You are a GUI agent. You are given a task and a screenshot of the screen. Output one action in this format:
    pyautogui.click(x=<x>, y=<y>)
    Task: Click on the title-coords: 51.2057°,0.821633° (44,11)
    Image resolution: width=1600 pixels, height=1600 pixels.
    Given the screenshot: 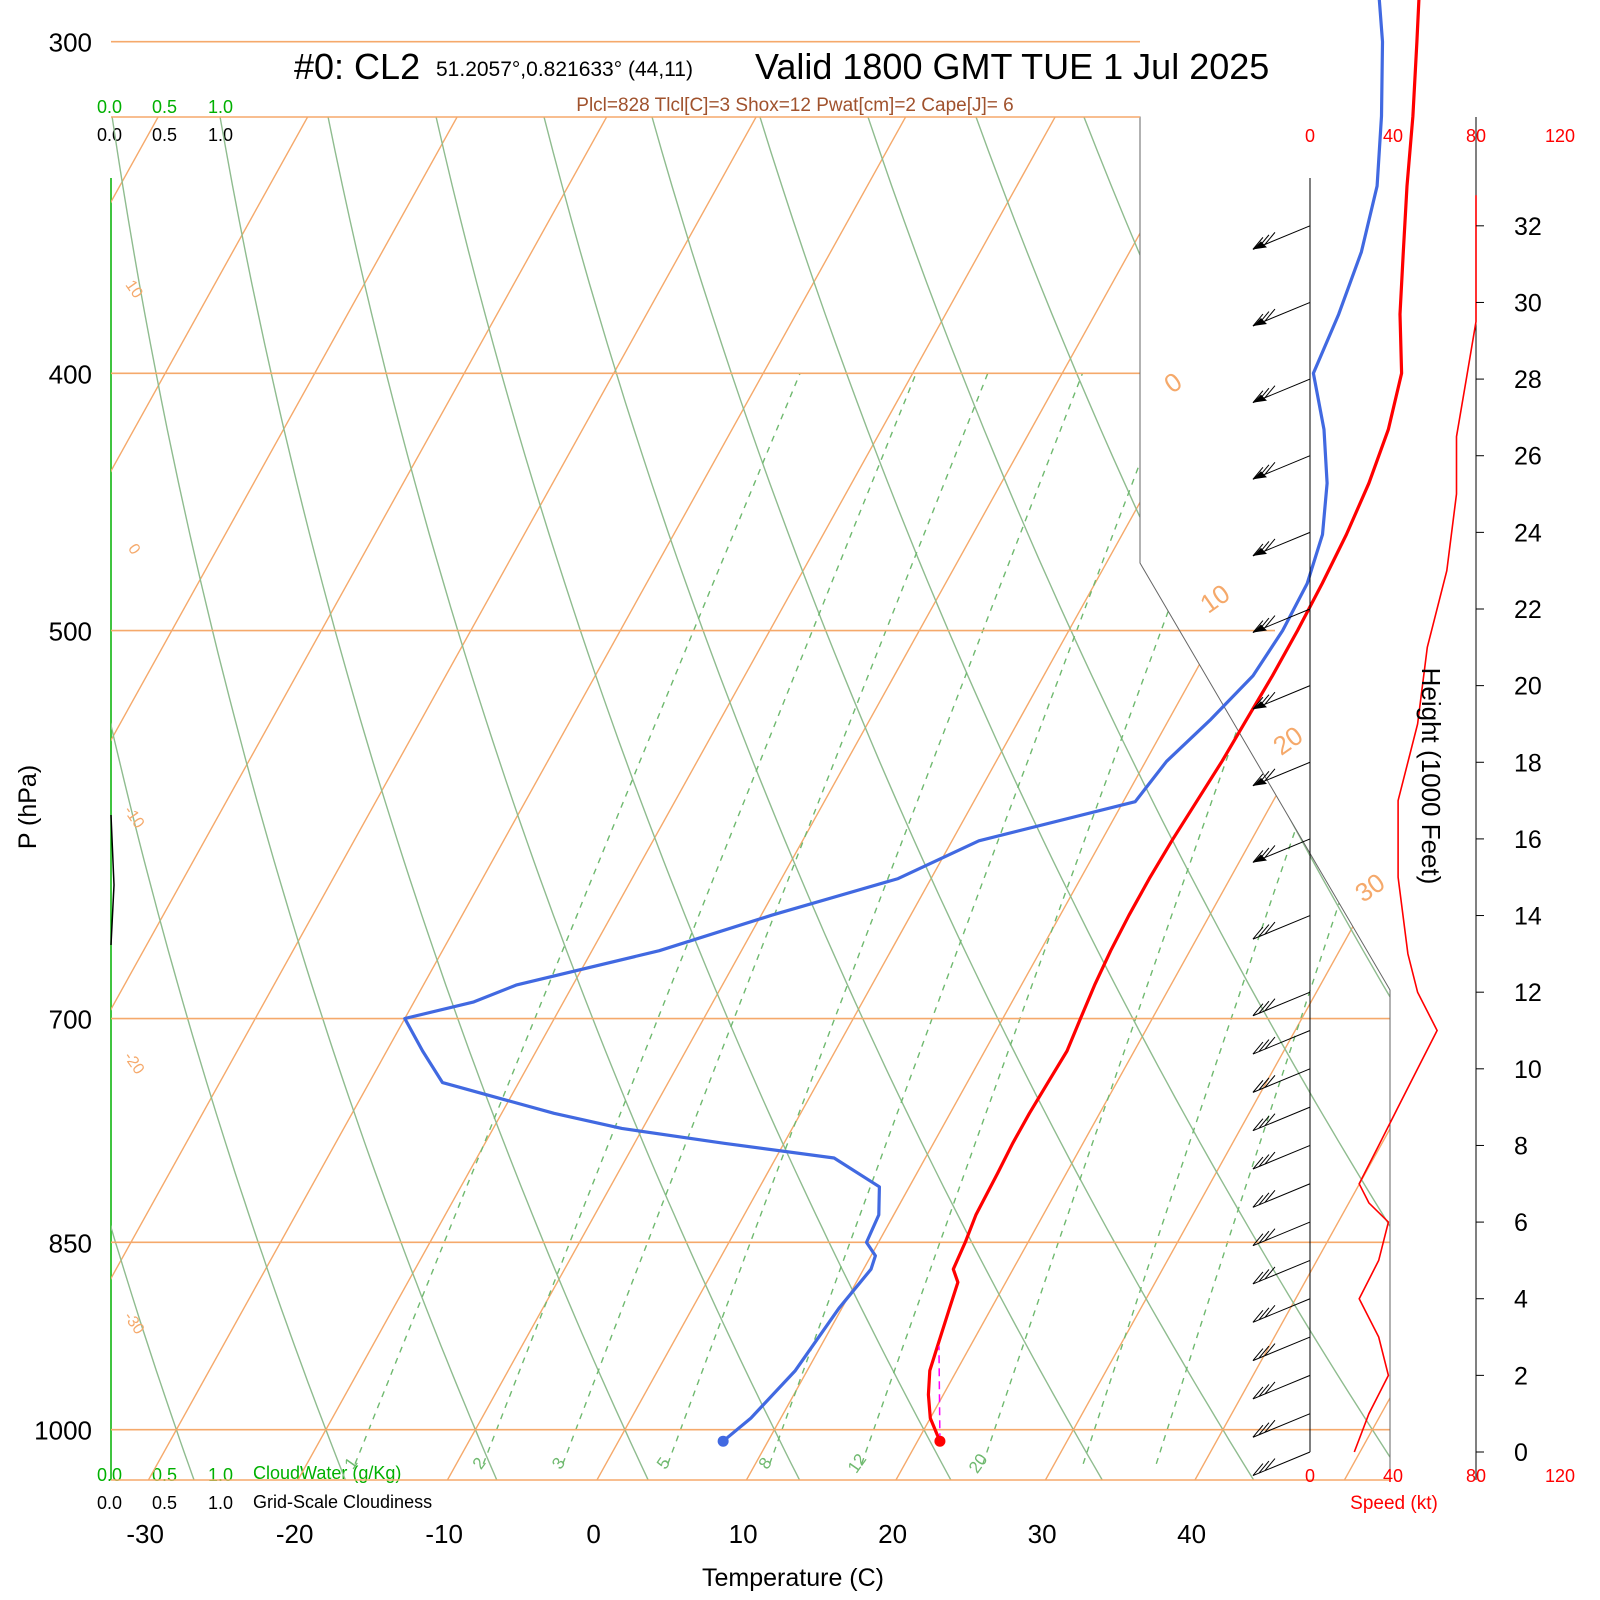 What is the action you would take?
    pyautogui.click(x=564, y=69)
    